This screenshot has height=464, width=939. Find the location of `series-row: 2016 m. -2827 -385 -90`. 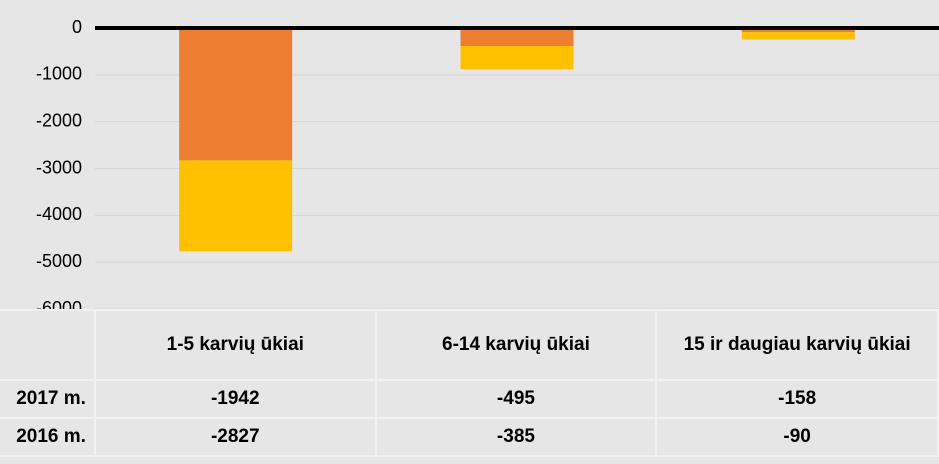

series-row: 2016 m. -2827 -385 -90 is located at coordinates (469, 437).